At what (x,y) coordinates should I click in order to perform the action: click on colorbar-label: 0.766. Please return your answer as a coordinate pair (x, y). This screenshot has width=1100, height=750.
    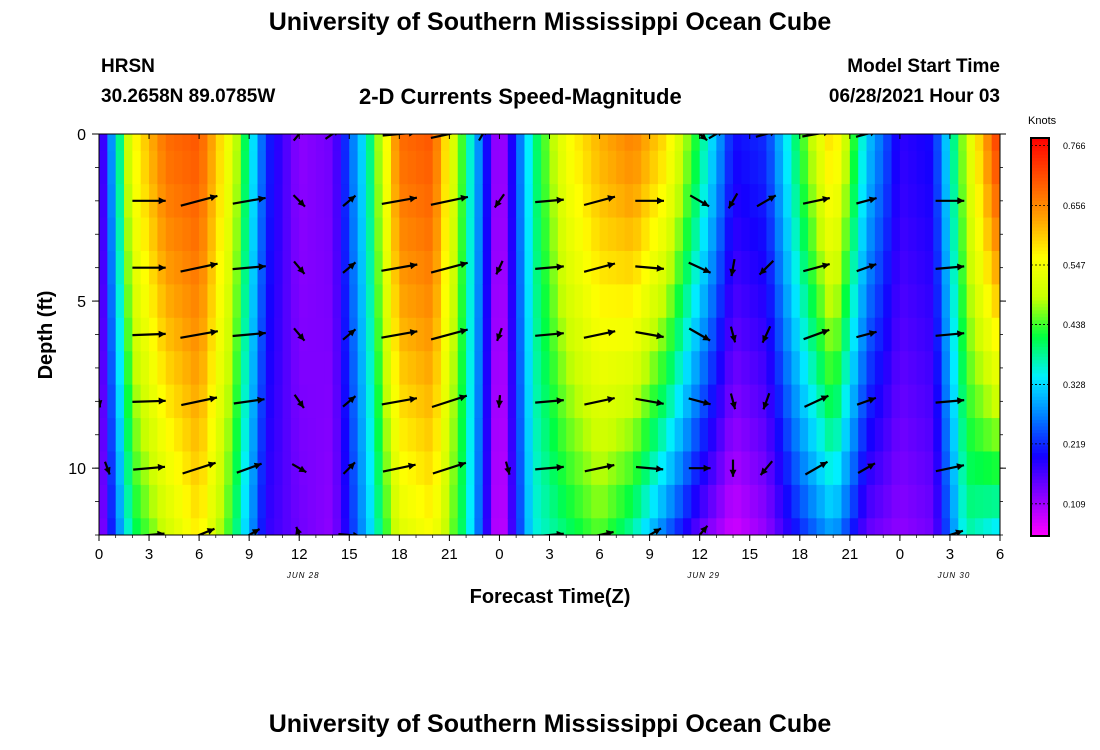
    Looking at the image, I should click on (1074, 146).